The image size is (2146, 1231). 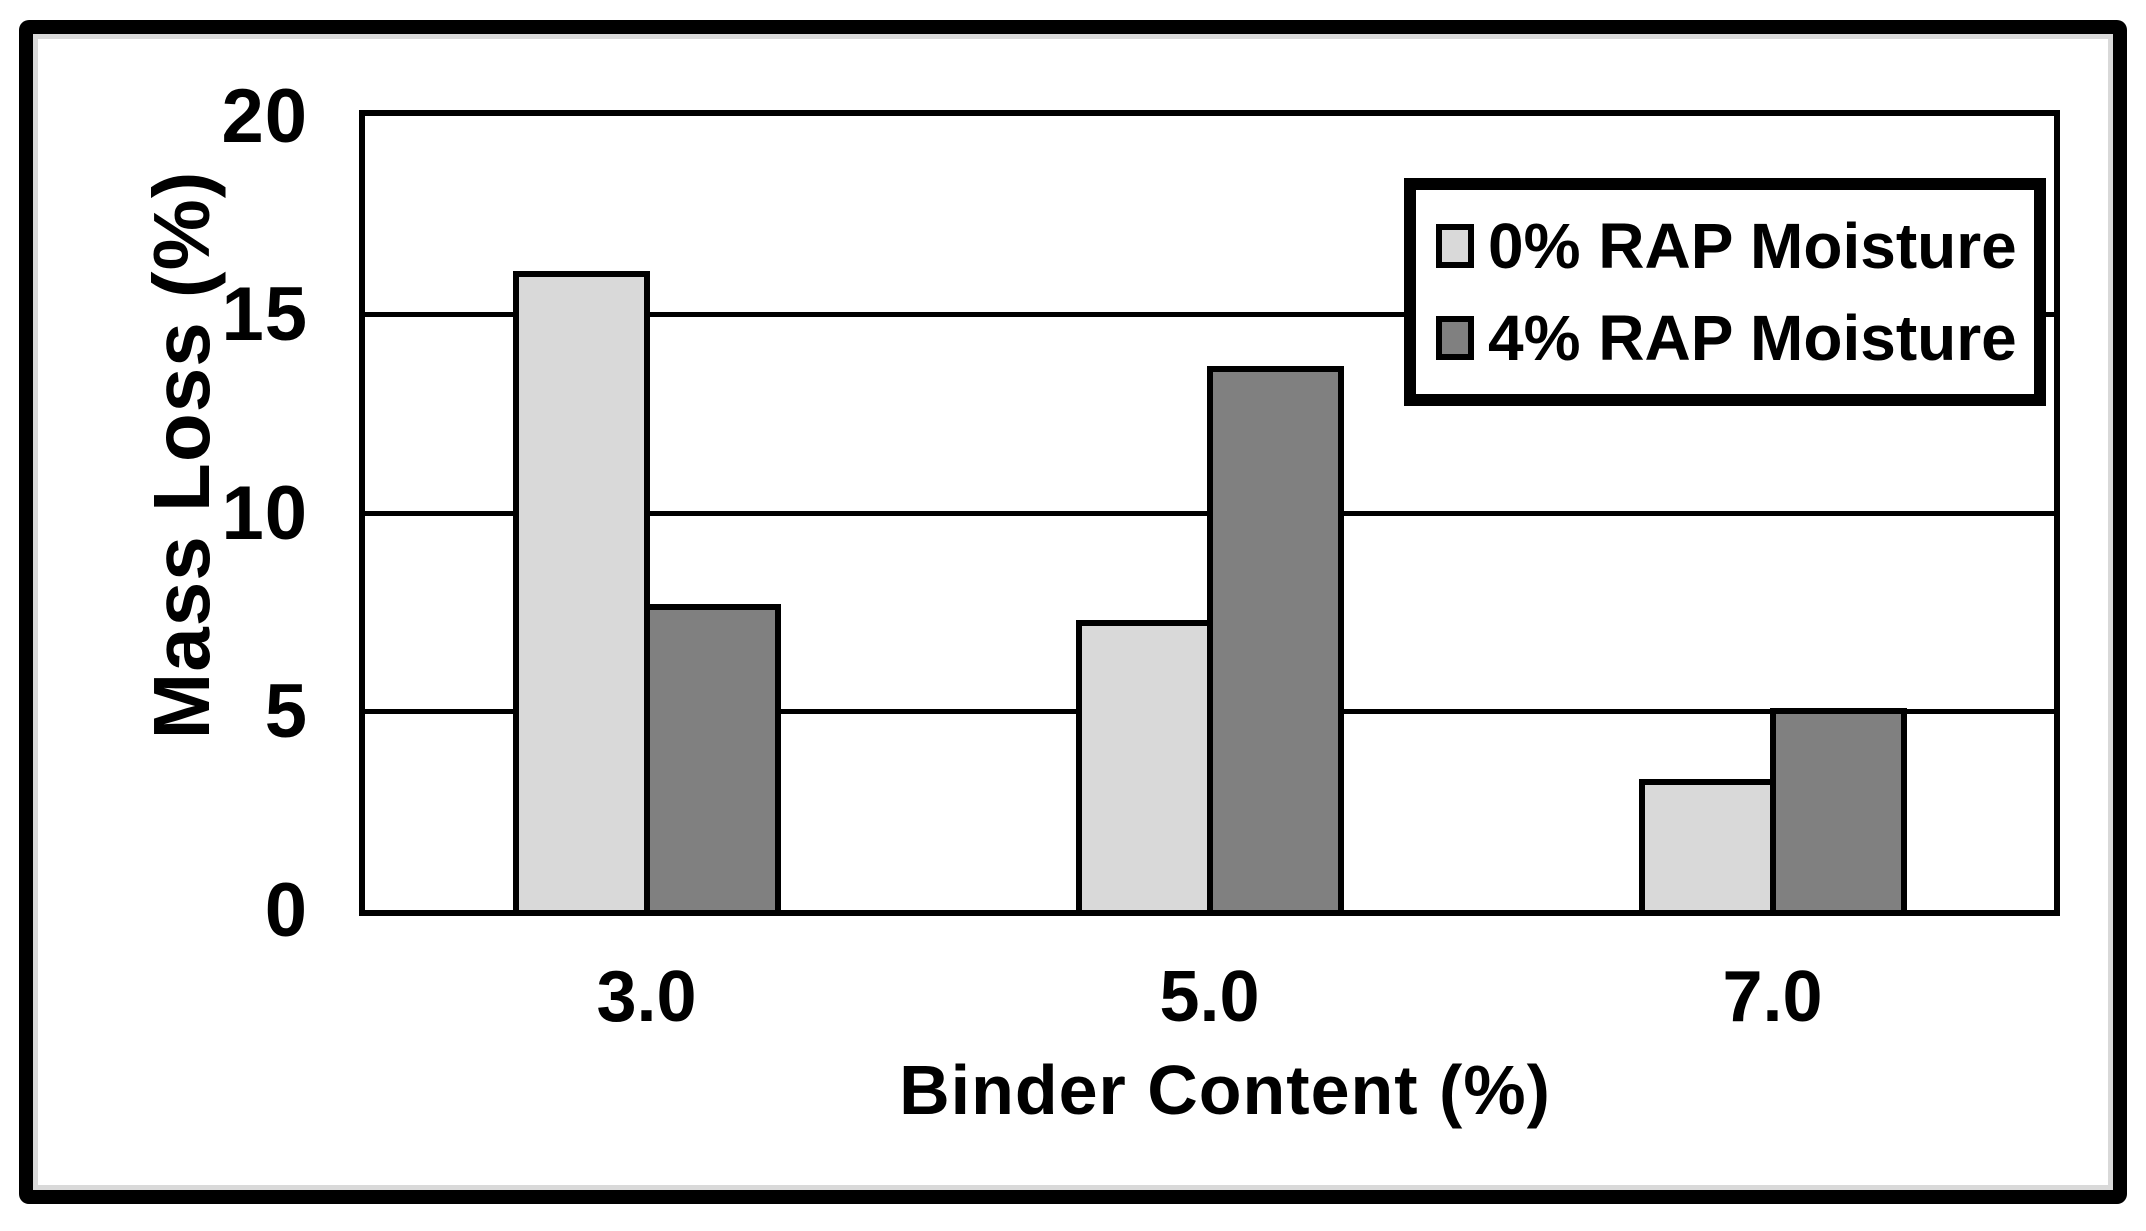 What do you see at coordinates (1455, 338) in the screenshot?
I see `legend-swatch-4pct-icon` at bounding box center [1455, 338].